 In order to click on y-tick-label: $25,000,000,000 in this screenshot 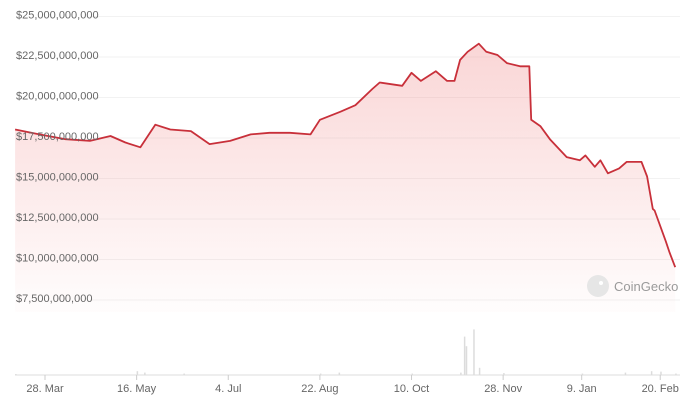, I will do `click(57, 16)`.